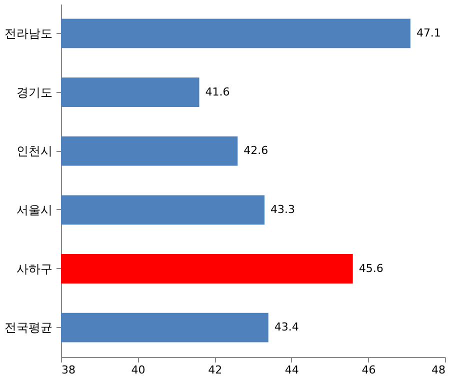 The image size is (458, 381). Describe the element at coordinates (34, 209) in the screenshot. I see `y-tick-label: 서울시` at that location.